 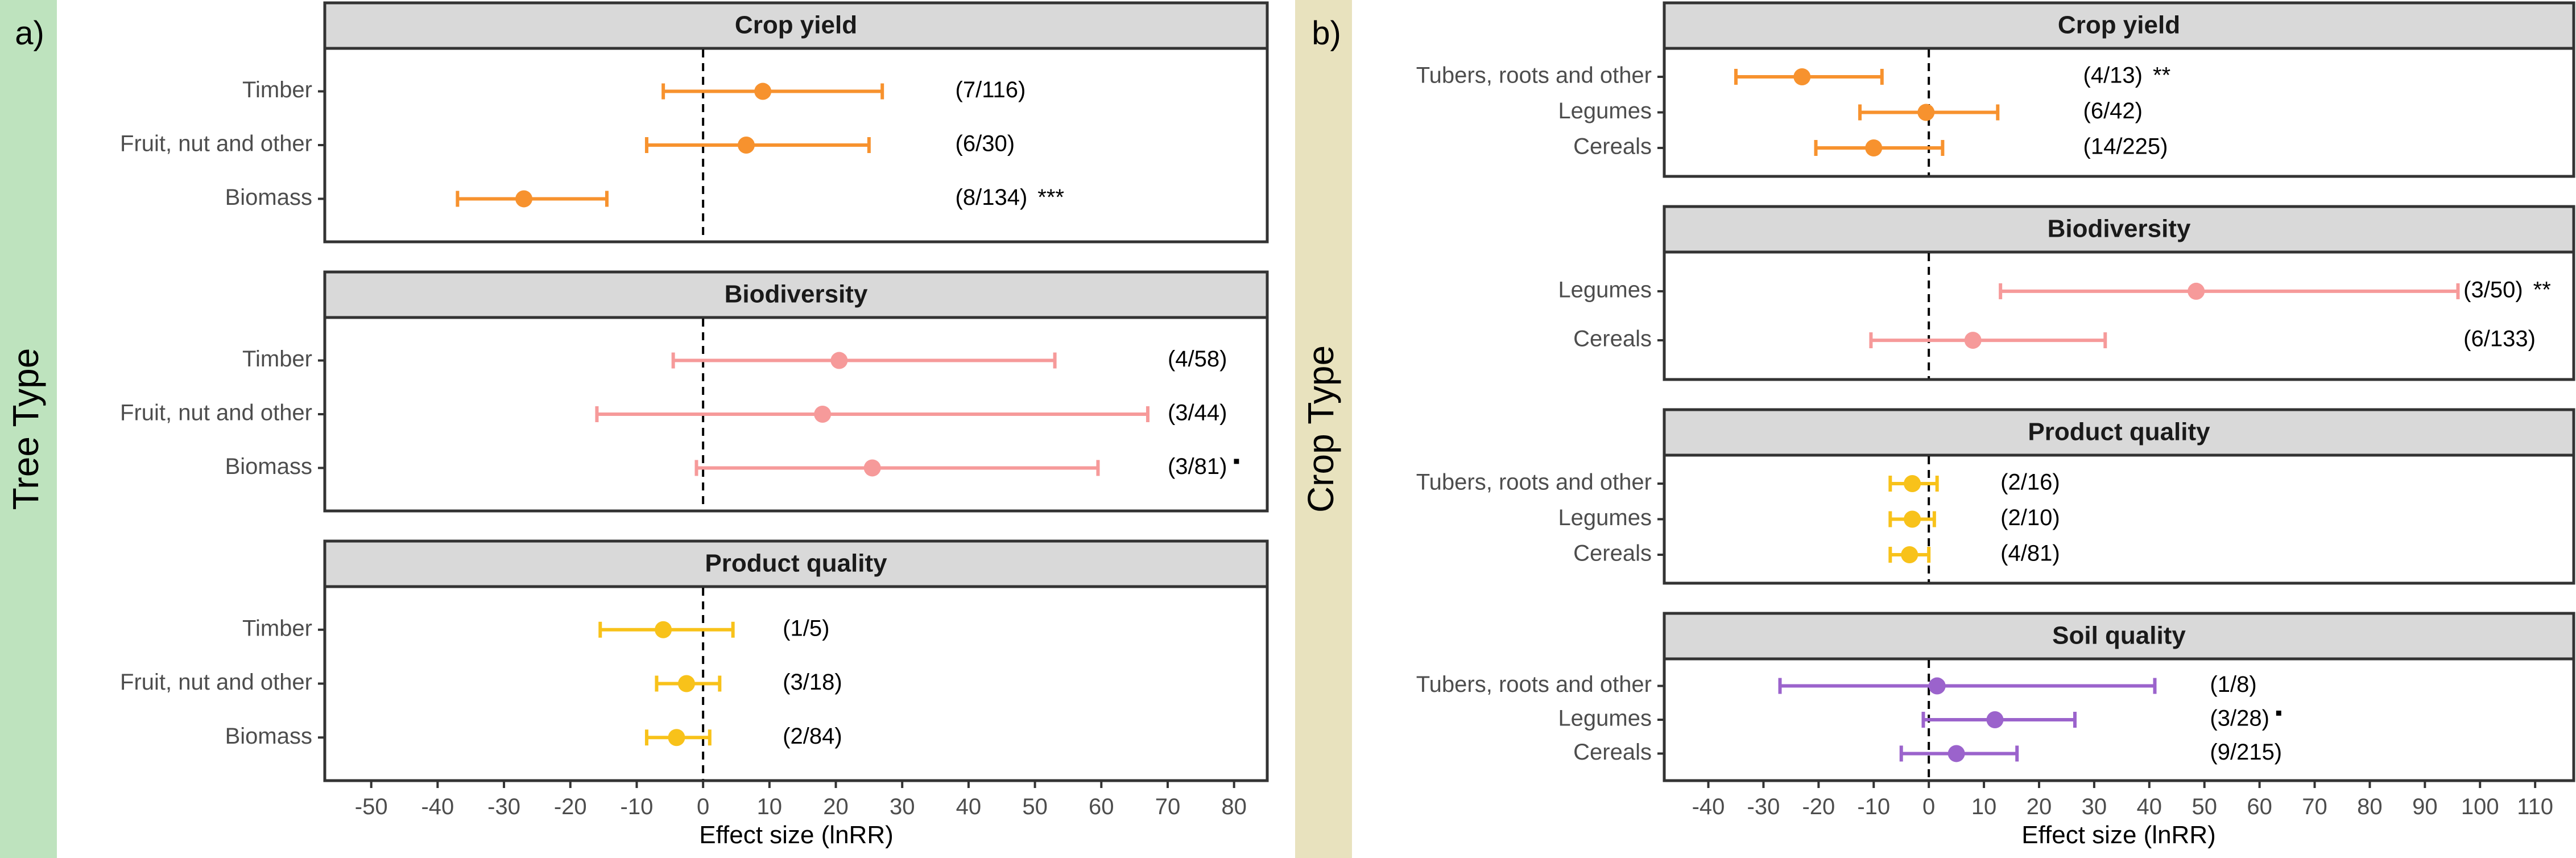 I want to click on effect-row: Timber (7/116), so click(x=634, y=90).